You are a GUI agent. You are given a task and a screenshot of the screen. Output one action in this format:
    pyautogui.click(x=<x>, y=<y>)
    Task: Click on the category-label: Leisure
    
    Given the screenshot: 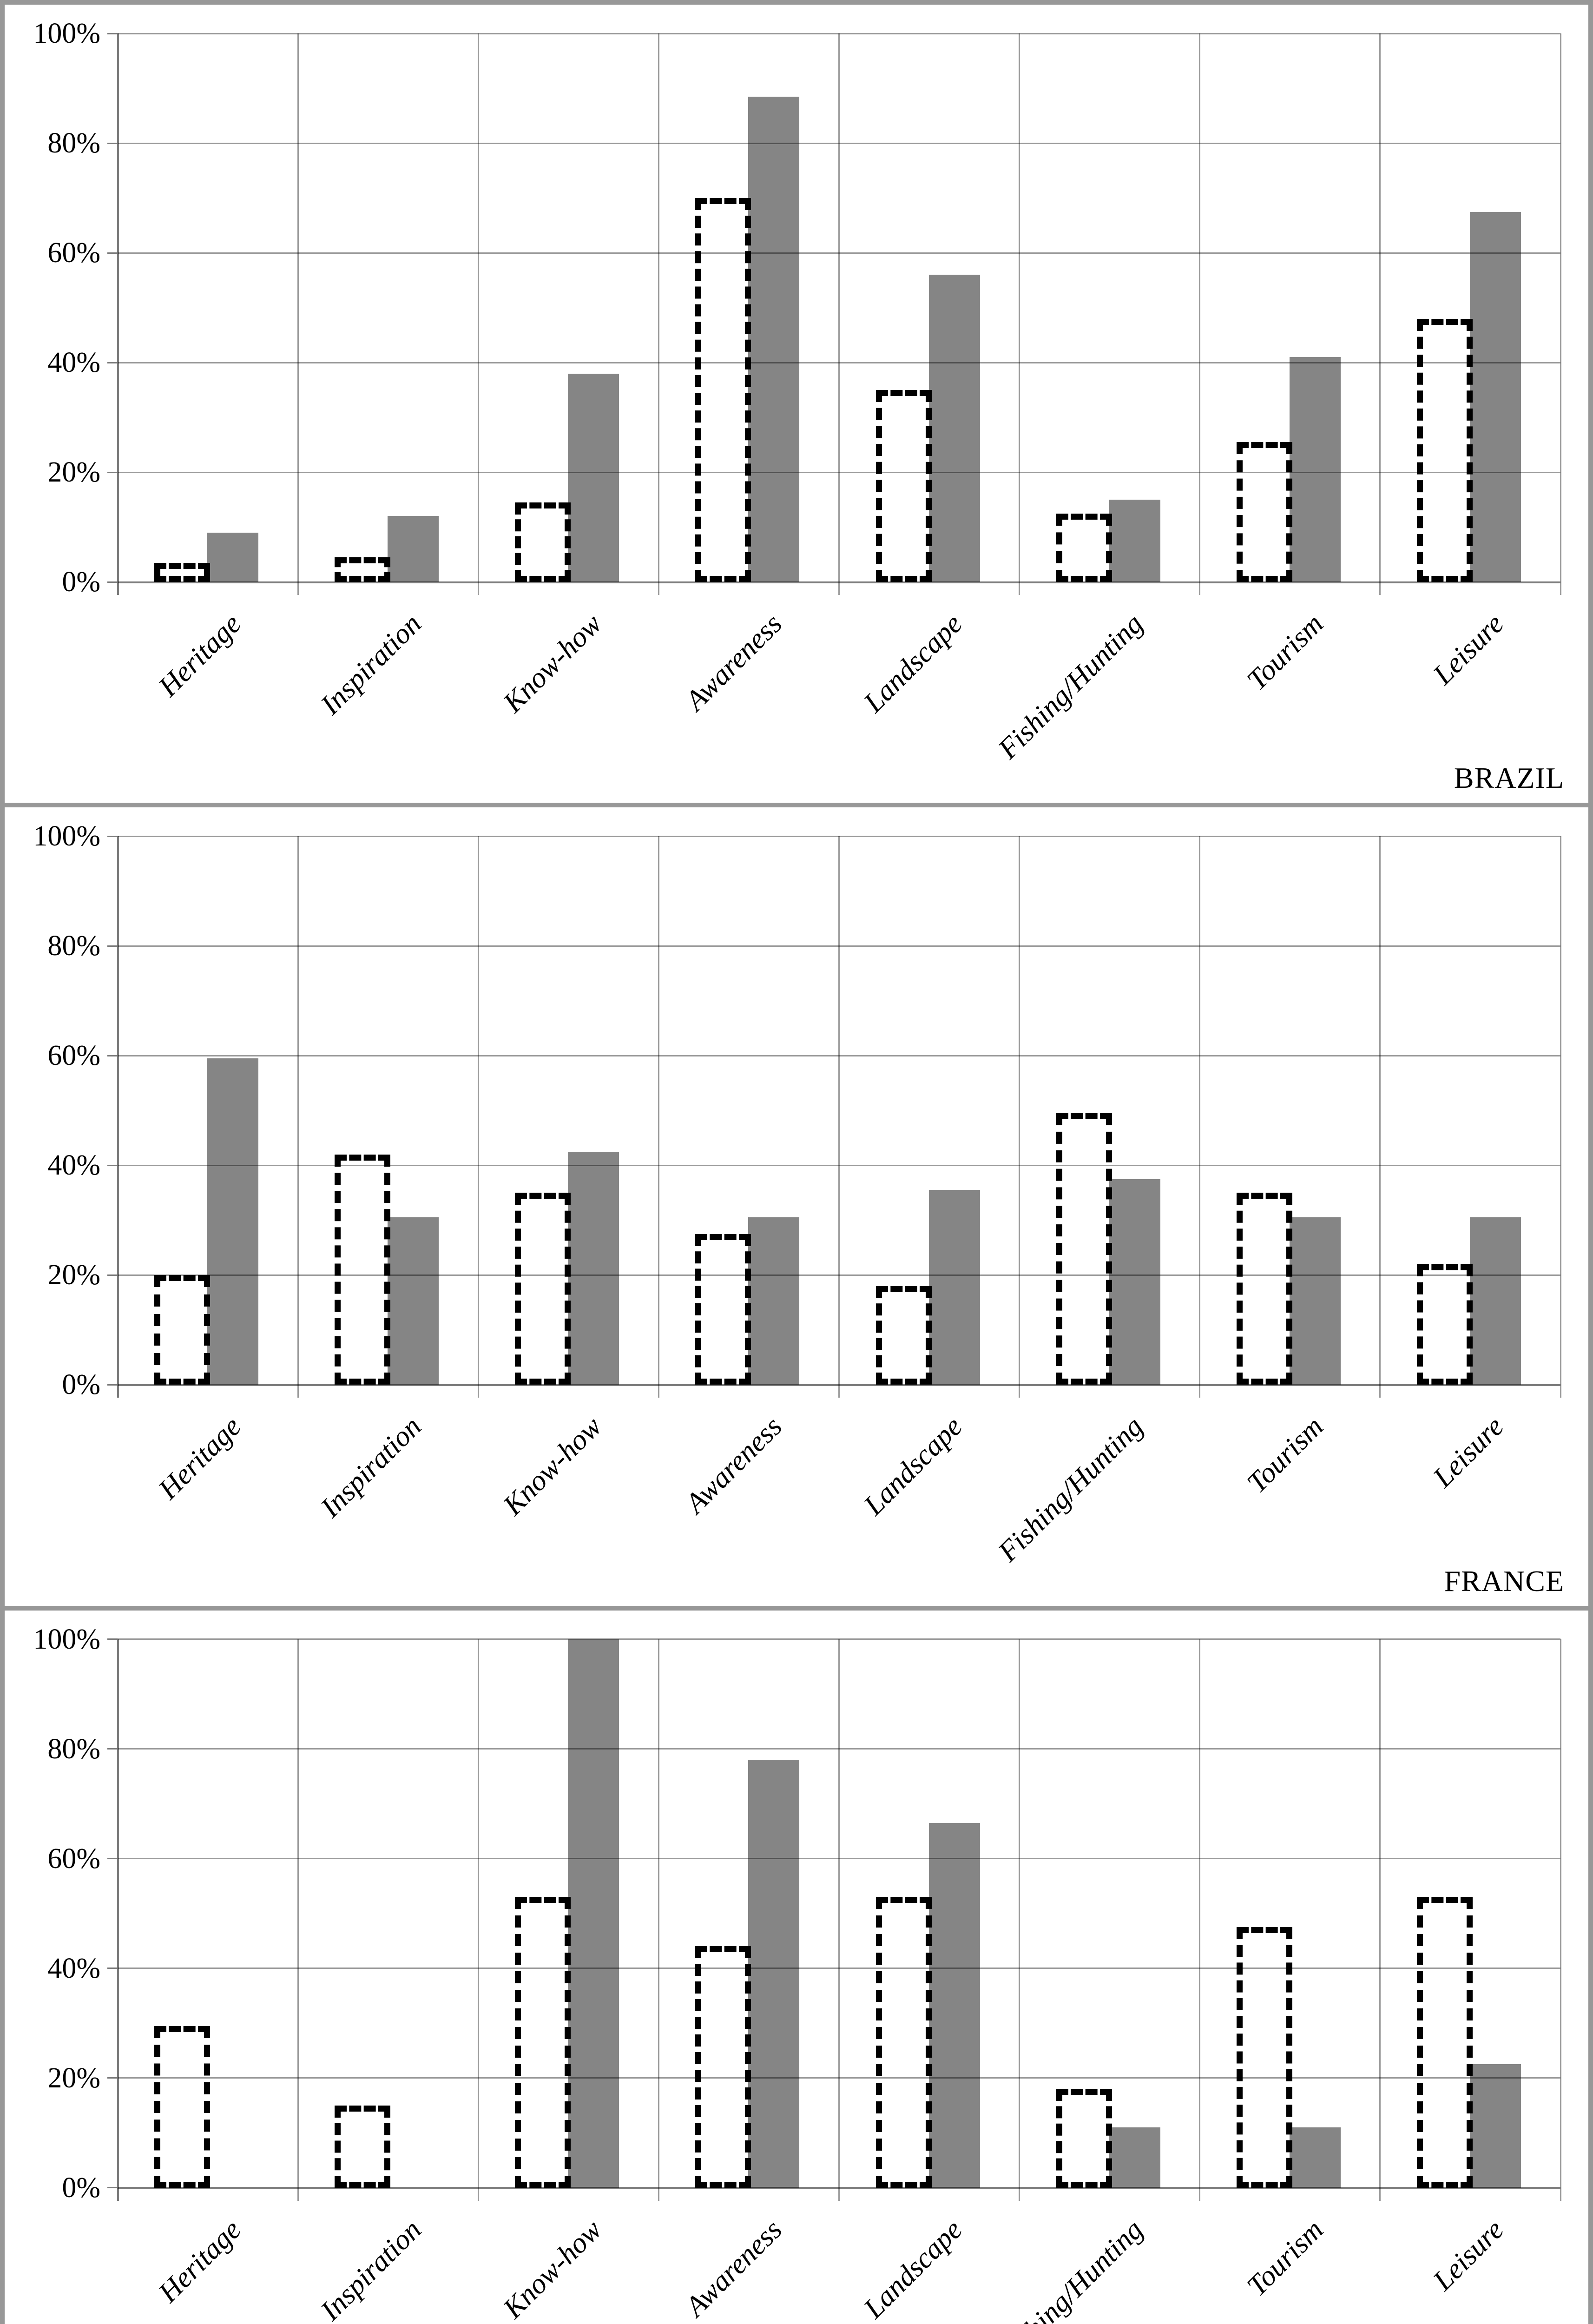 What is the action you would take?
    pyautogui.click(x=1468, y=2255)
    